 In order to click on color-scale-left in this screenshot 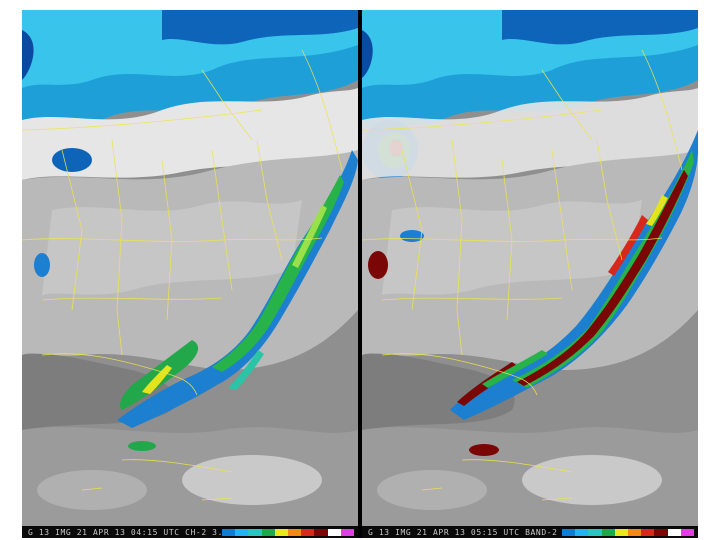, I will do `click(288, 532)`.